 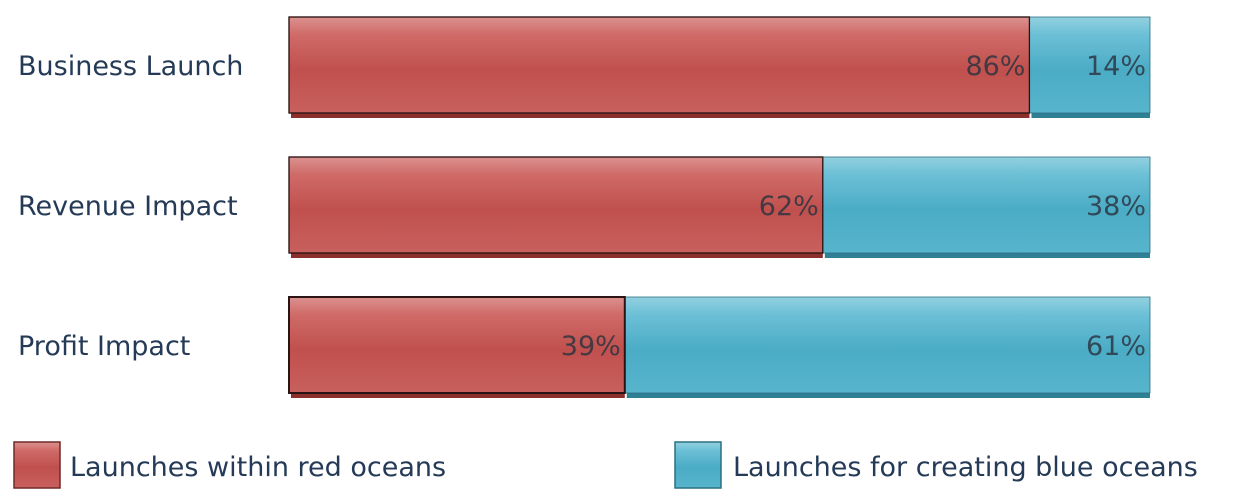 I want to click on legend-swatch-red, so click(x=37, y=465).